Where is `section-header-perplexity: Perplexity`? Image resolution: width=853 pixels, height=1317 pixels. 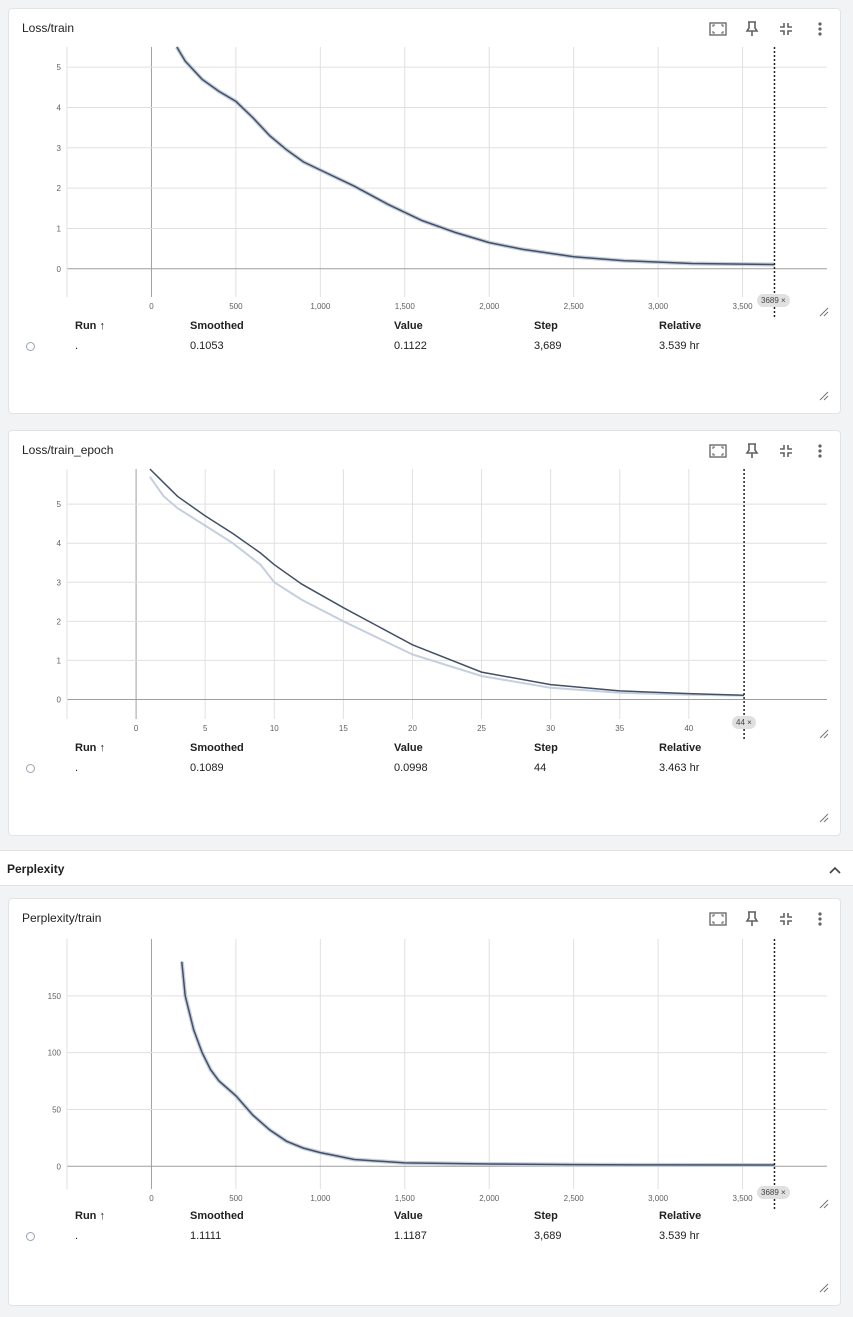
section-header-perplexity: Perplexity is located at coordinates (426, 868).